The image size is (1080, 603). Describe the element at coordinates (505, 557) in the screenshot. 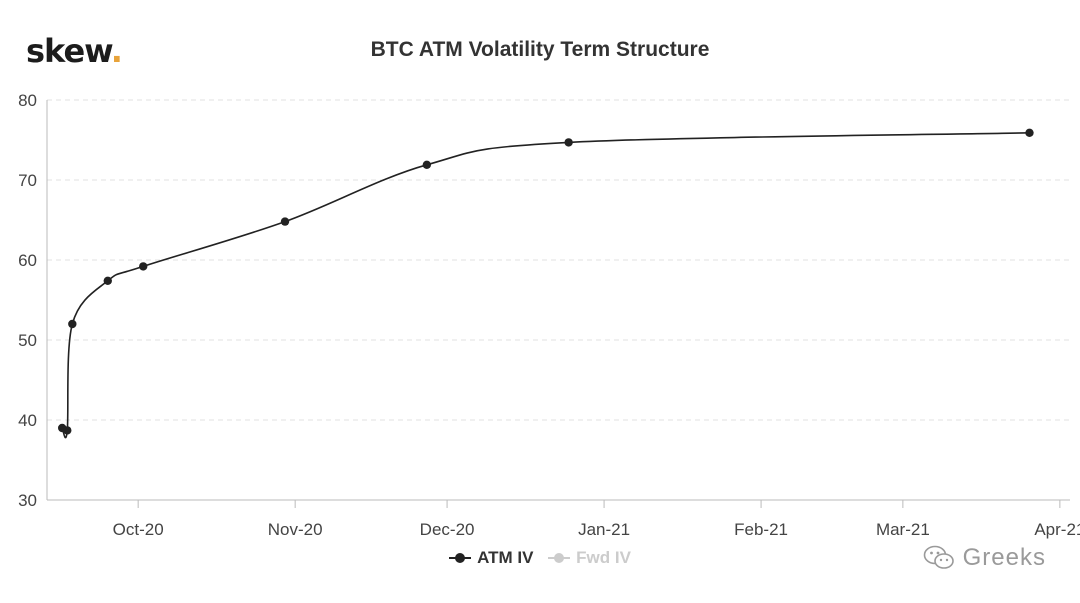

I see `legend-label-atm-iv: ATM IV` at that location.